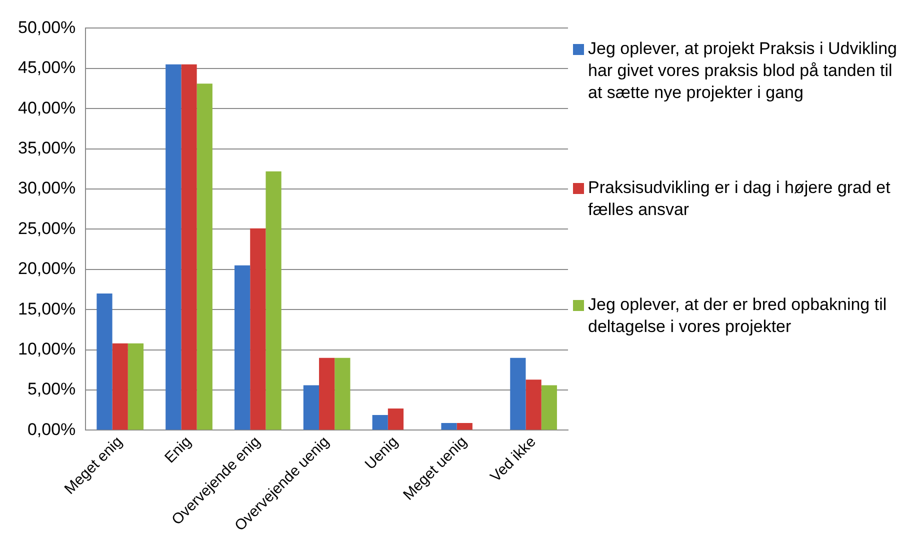  Describe the element at coordinates (47, 148) in the screenshot. I see `y-tick-label: 35,00%` at that location.